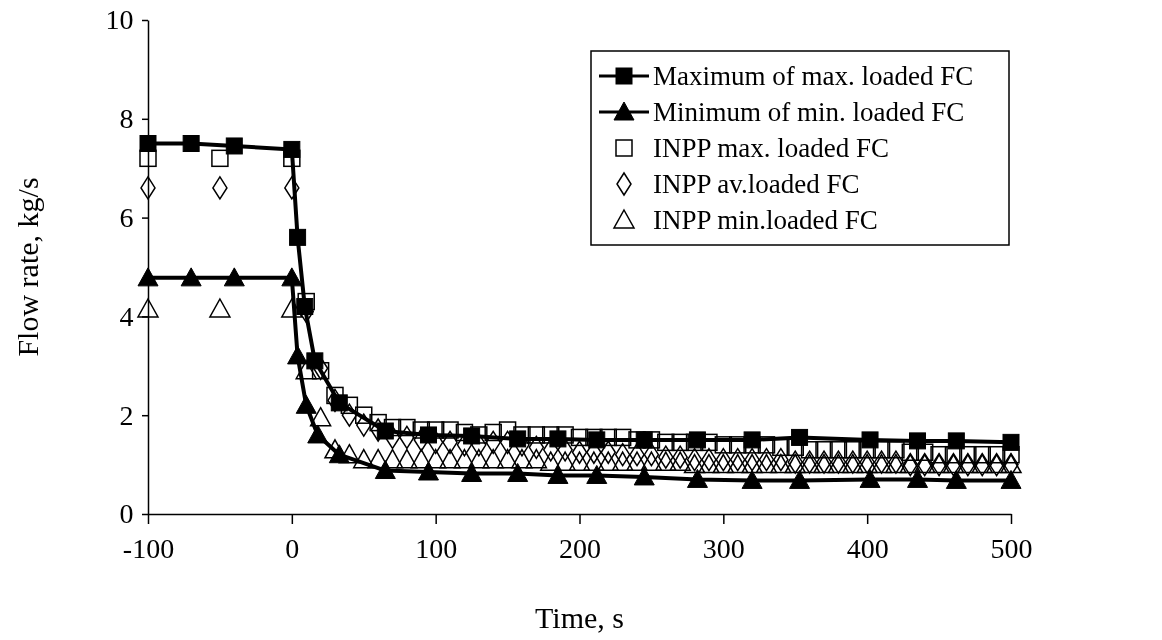  Describe the element at coordinates (126, 514) in the screenshot. I see `y-tick-label: 0` at that location.